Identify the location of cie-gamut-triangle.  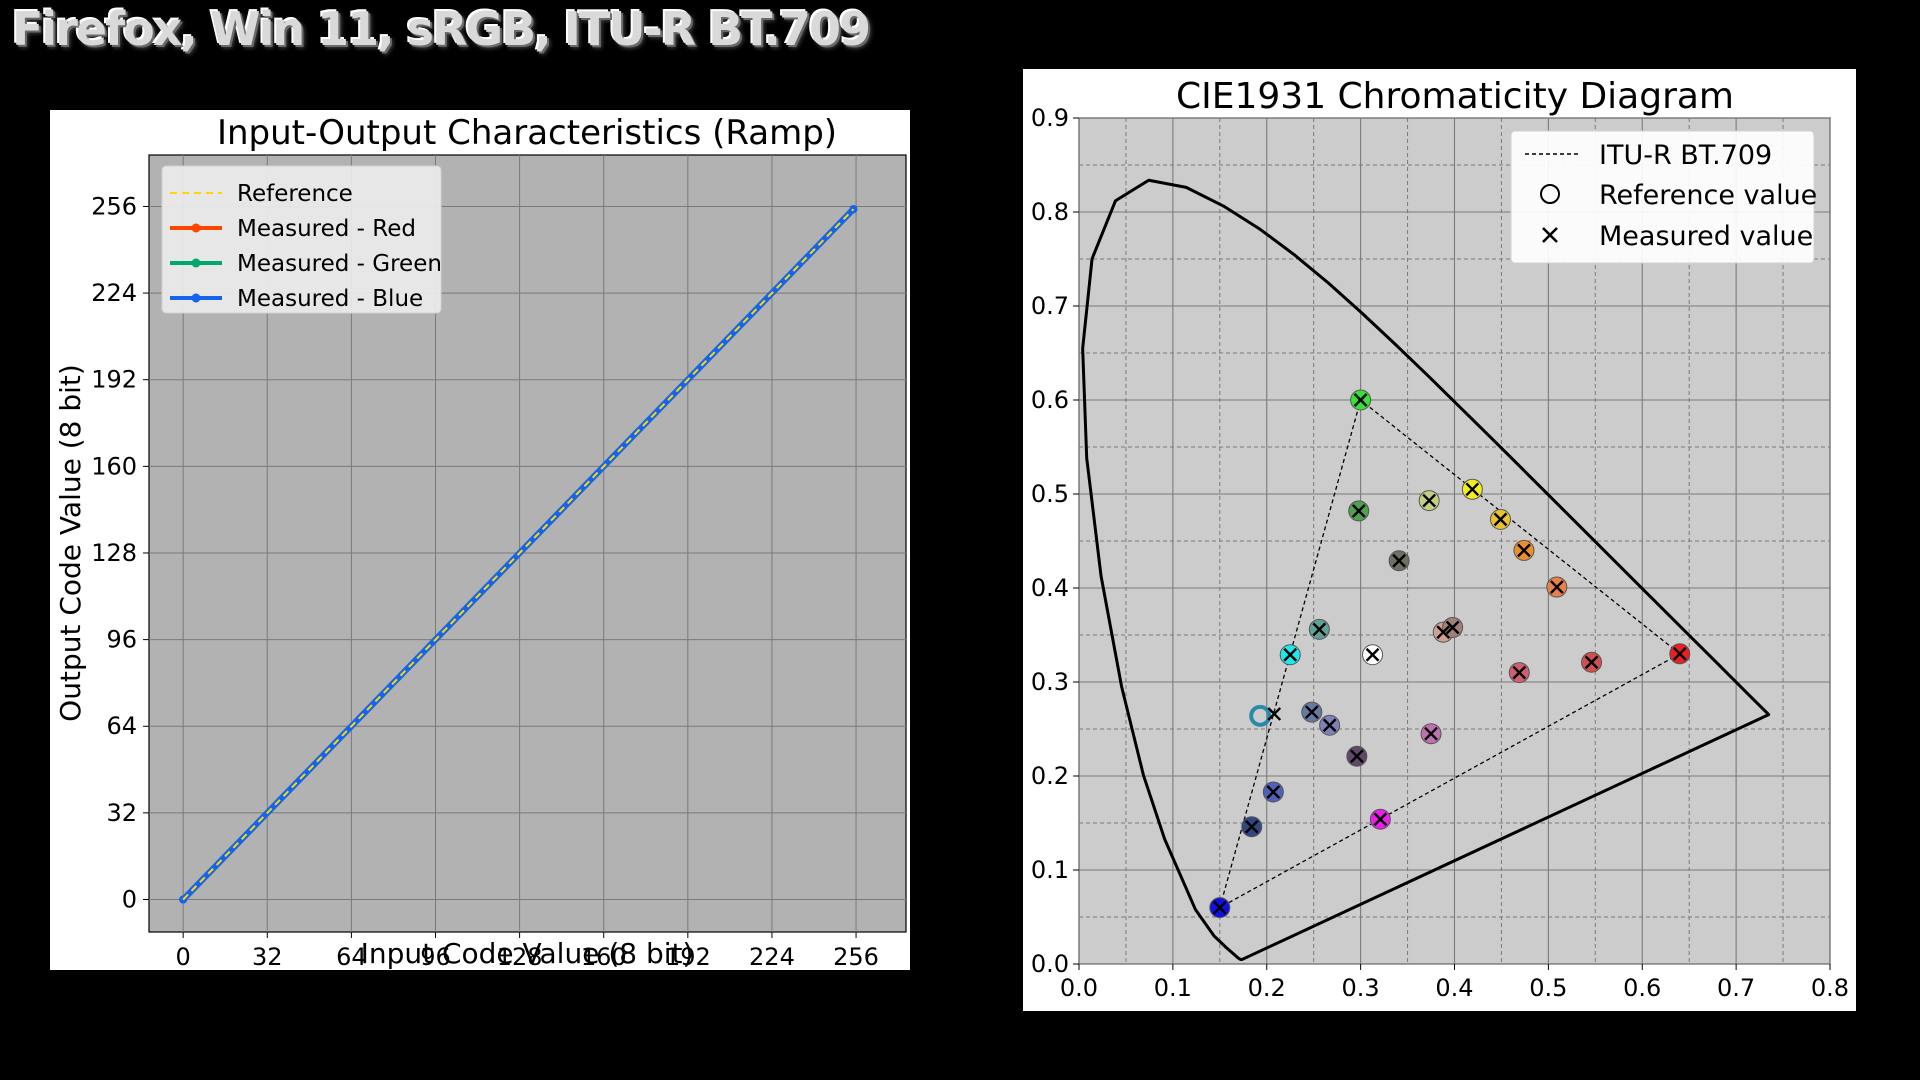
(1449, 653).